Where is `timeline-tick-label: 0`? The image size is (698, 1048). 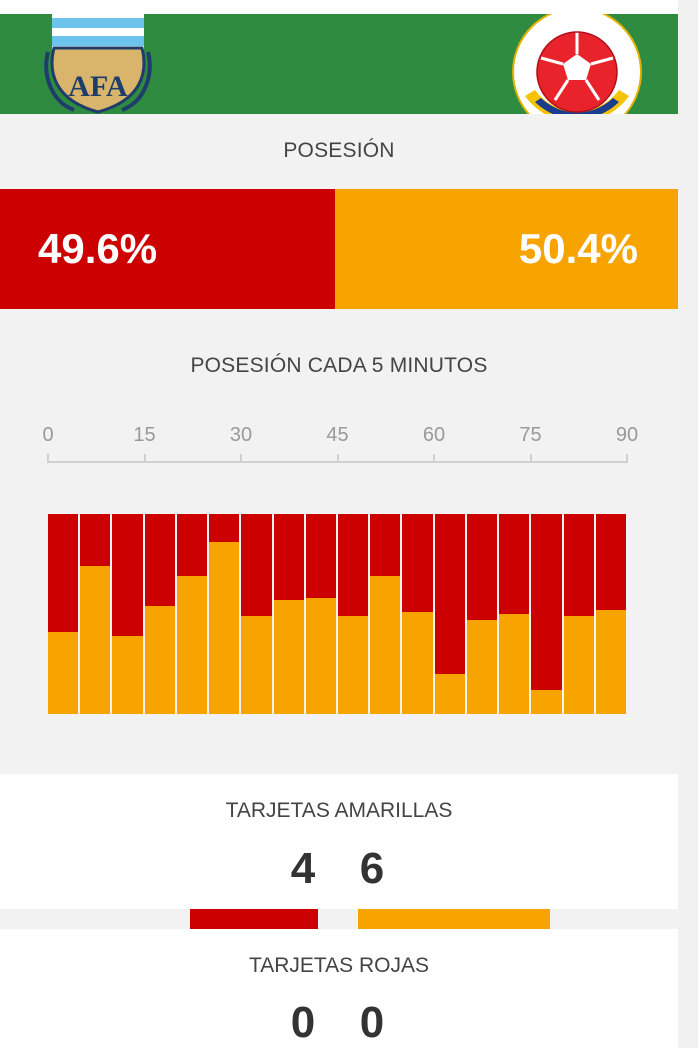 timeline-tick-label: 0 is located at coordinates (48, 435).